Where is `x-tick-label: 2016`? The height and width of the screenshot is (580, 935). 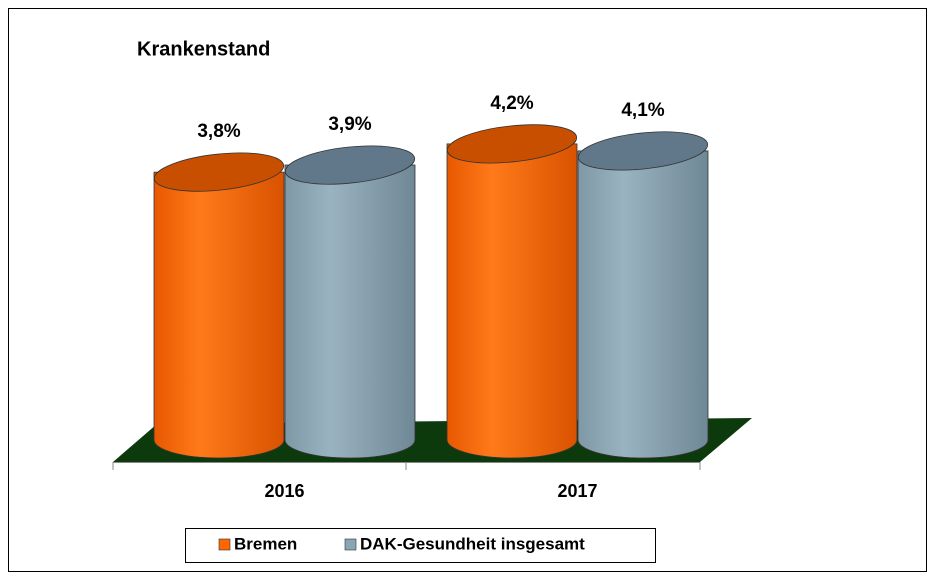 x-tick-label: 2016 is located at coordinates (284, 491).